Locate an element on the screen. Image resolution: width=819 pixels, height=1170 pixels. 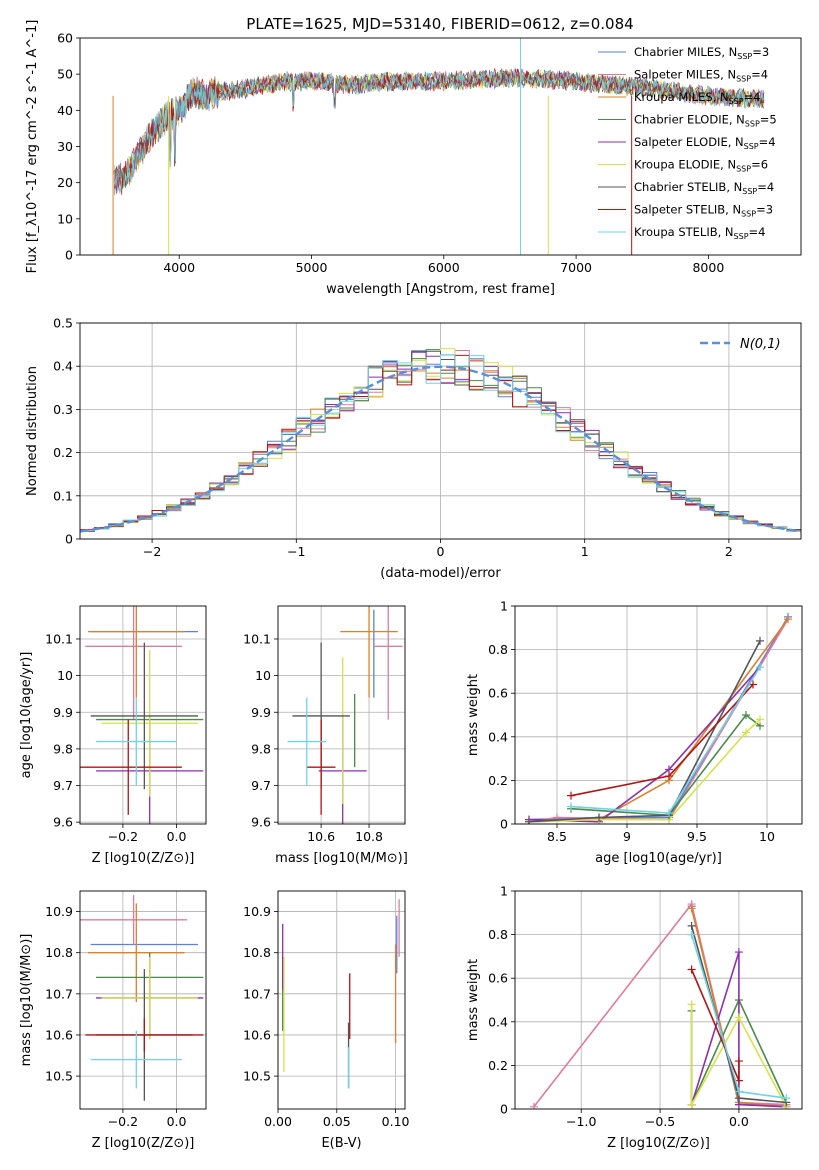
y-tick-label: 20 is located at coordinates (65, 182).